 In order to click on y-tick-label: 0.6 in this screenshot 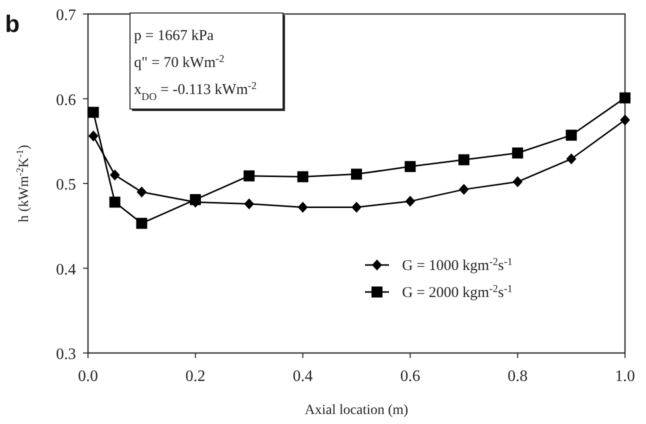, I will do `click(66, 100)`.